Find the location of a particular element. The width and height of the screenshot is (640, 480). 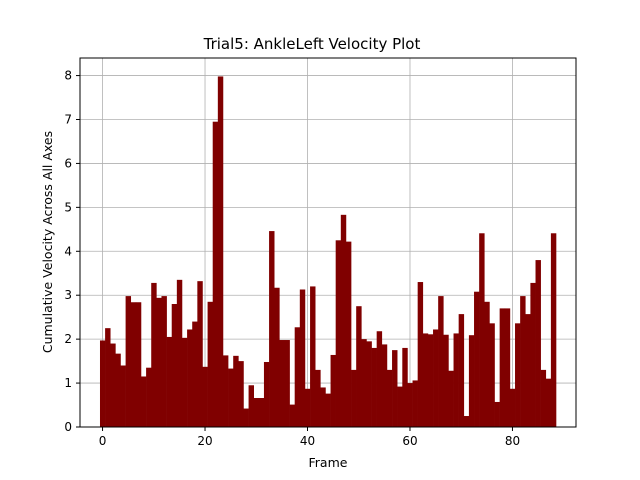

y-tick-label: 5 is located at coordinates (68, 207).